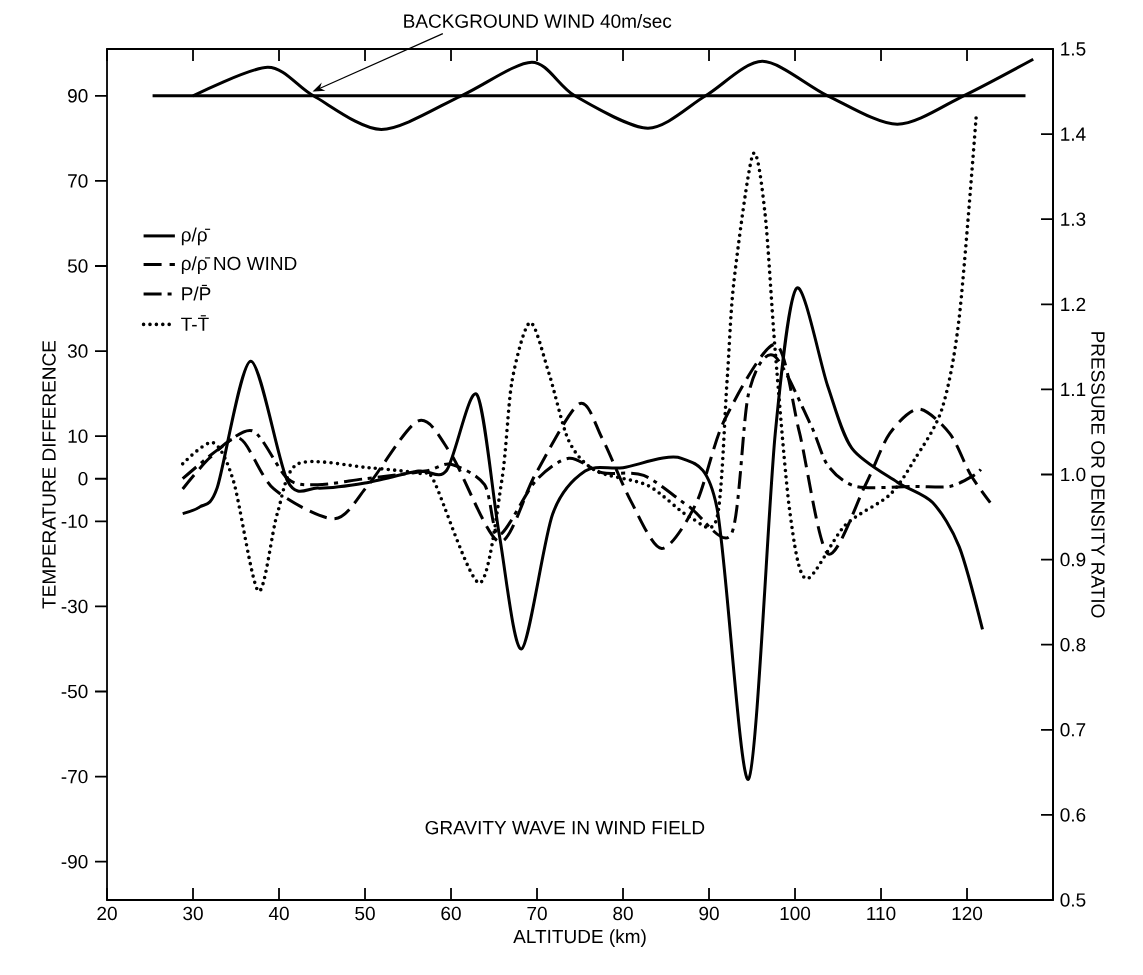 The height and width of the screenshot is (975, 1143). Describe the element at coordinates (1073, 730) in the screenshot. I see `y2-tick-label: 0.7` at that location.